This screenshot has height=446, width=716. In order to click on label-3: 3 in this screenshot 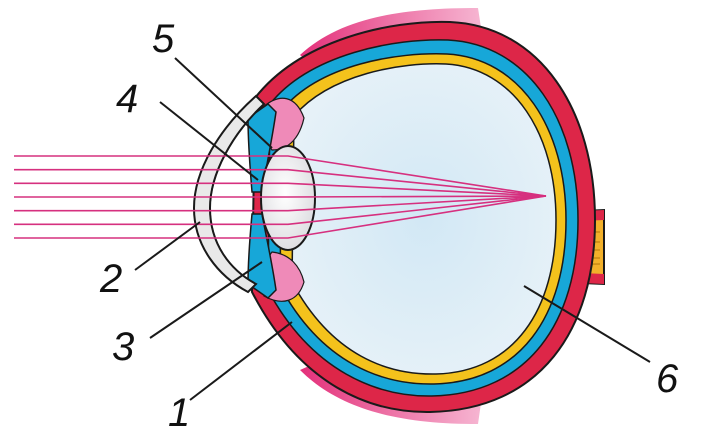, I will do `click(123, 347)`.